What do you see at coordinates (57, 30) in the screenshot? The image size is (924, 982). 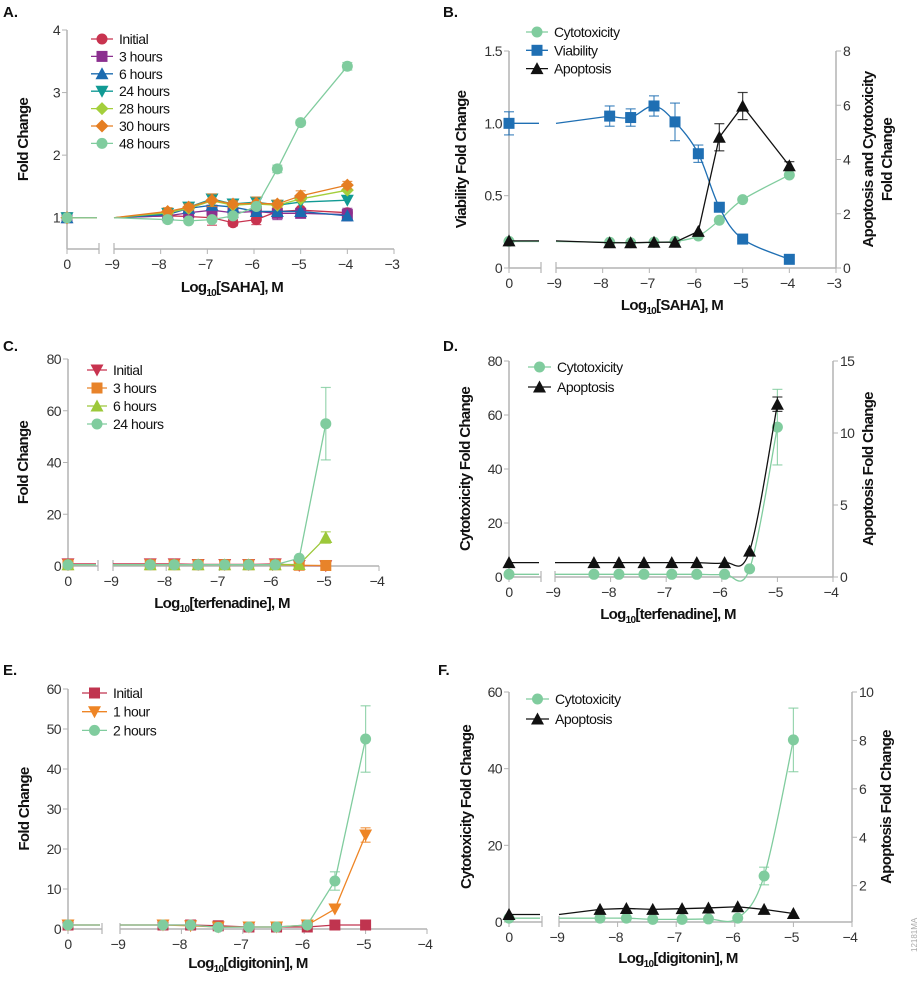 I see `y-tick-label: 4` at bounding box center [57, 30].